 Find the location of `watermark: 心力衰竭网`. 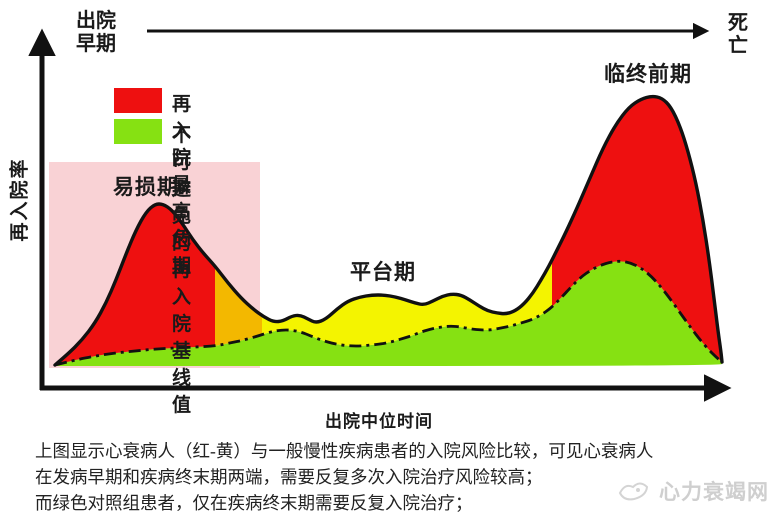

watermark: 心力衰竭网 is located at coordinates (693, 491).